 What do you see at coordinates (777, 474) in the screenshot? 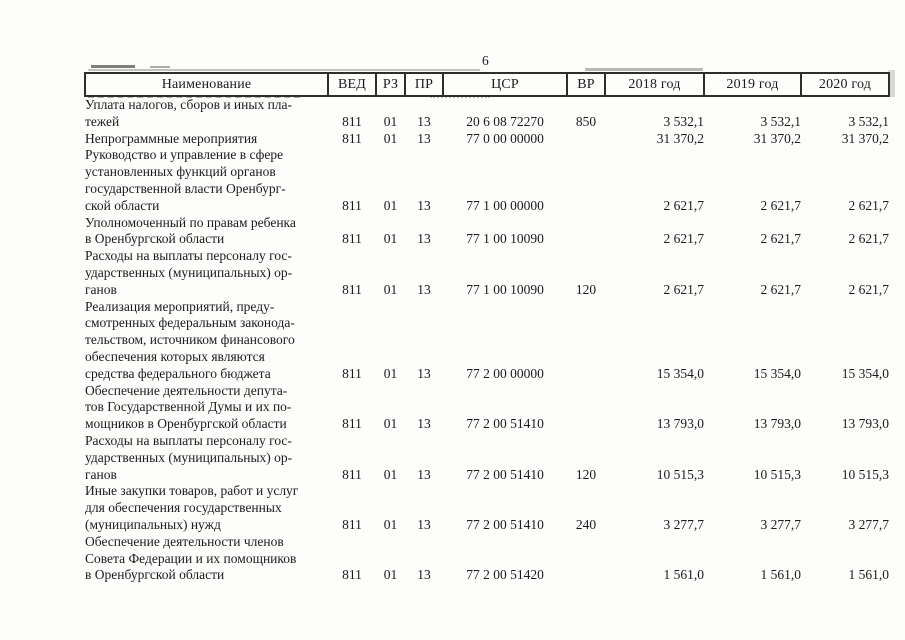
I see `cell-y2019: 10 515,3` at bounding box center [777, 474].